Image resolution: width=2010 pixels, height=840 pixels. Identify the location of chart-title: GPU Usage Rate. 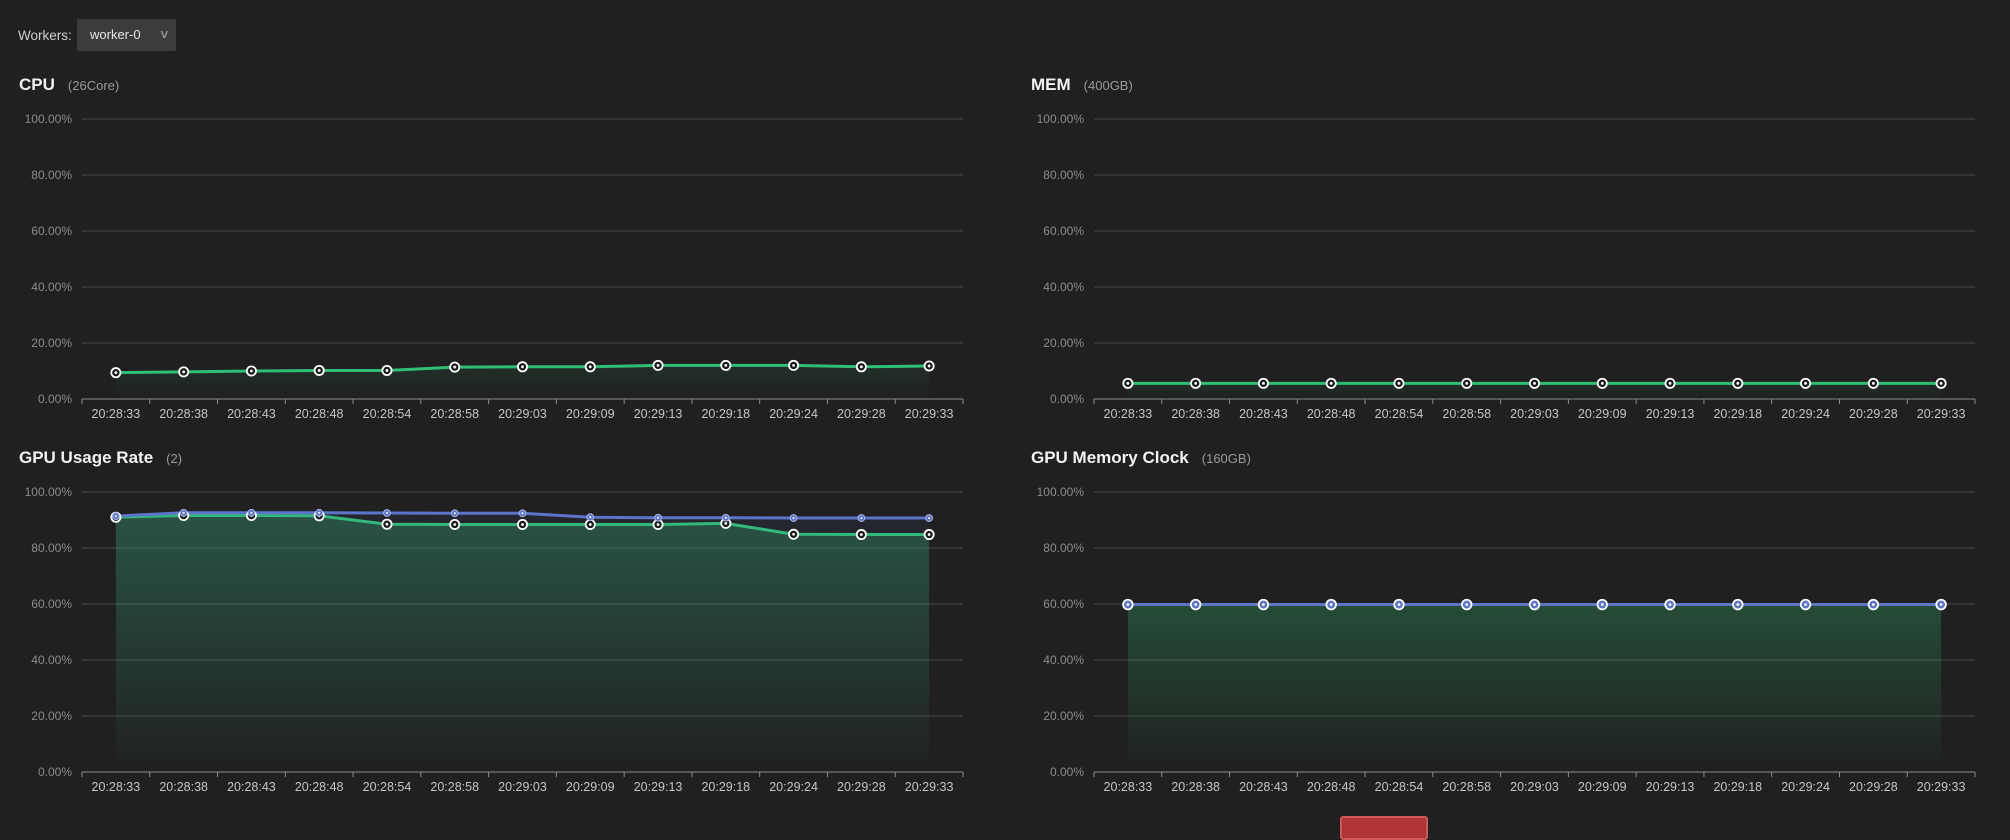
(86, 457).